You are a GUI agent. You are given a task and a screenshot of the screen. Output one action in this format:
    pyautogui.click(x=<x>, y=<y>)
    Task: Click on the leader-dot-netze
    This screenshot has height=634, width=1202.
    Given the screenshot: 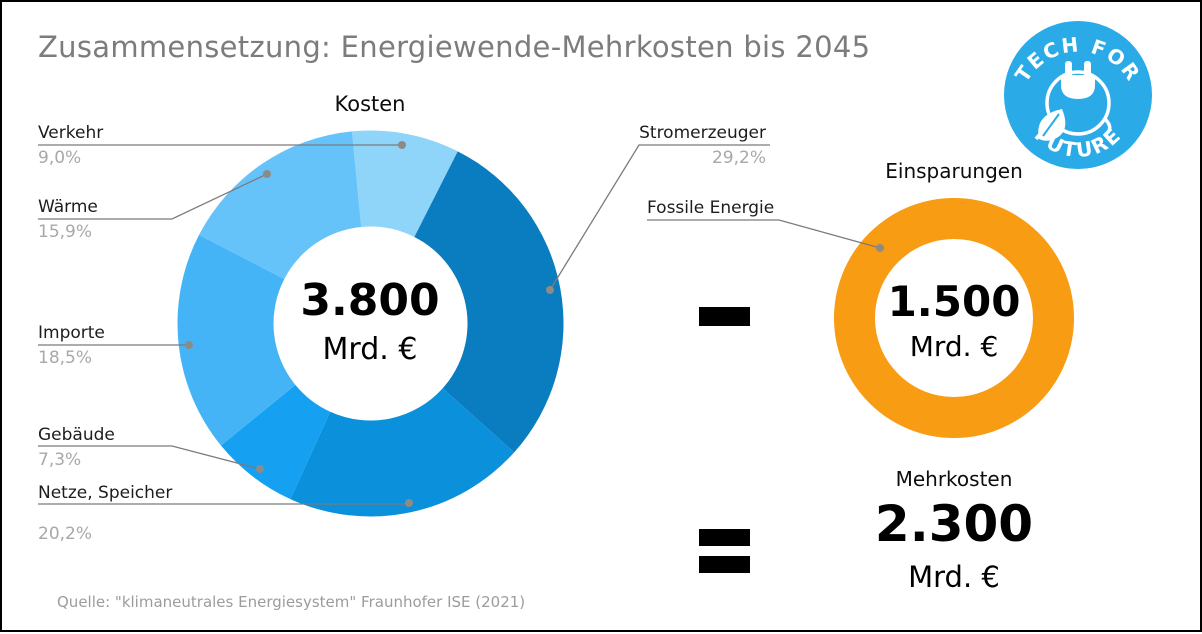 What is the action you would take?
    pyautogui.click(x=409, y=503)
    